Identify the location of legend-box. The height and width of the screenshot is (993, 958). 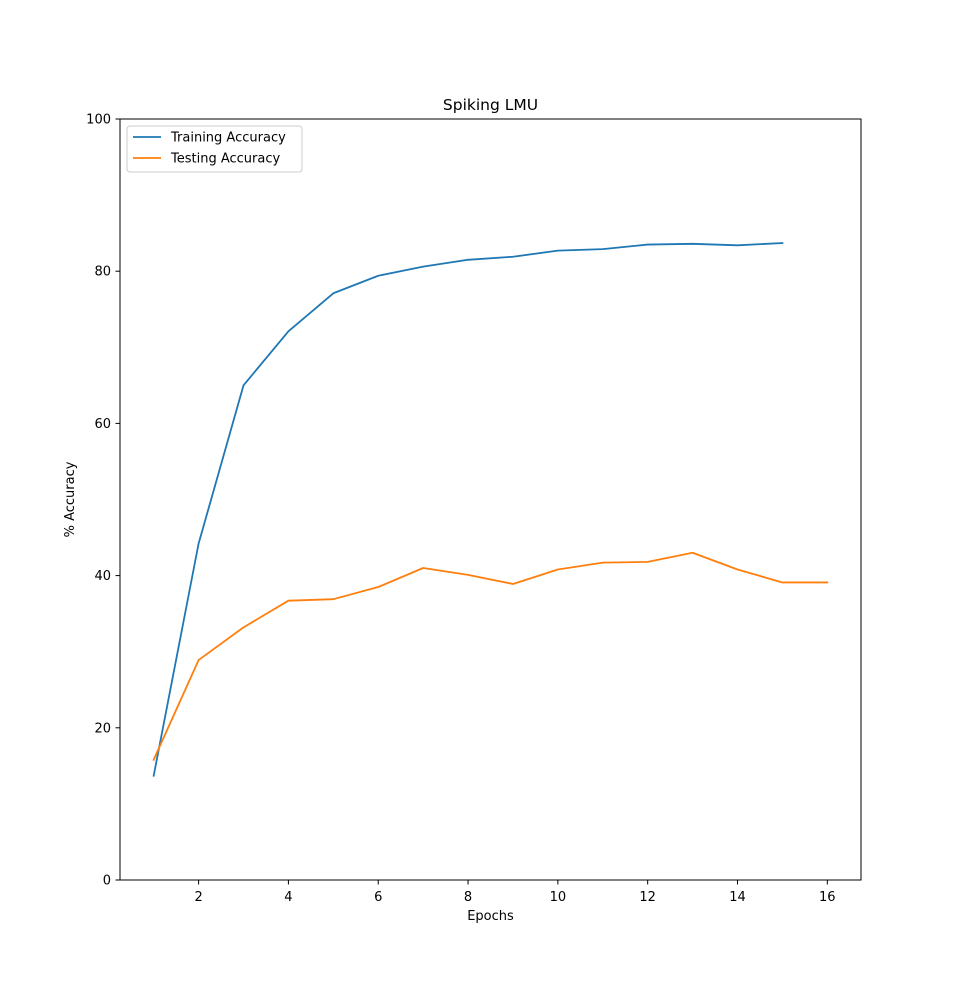
(214, 149).